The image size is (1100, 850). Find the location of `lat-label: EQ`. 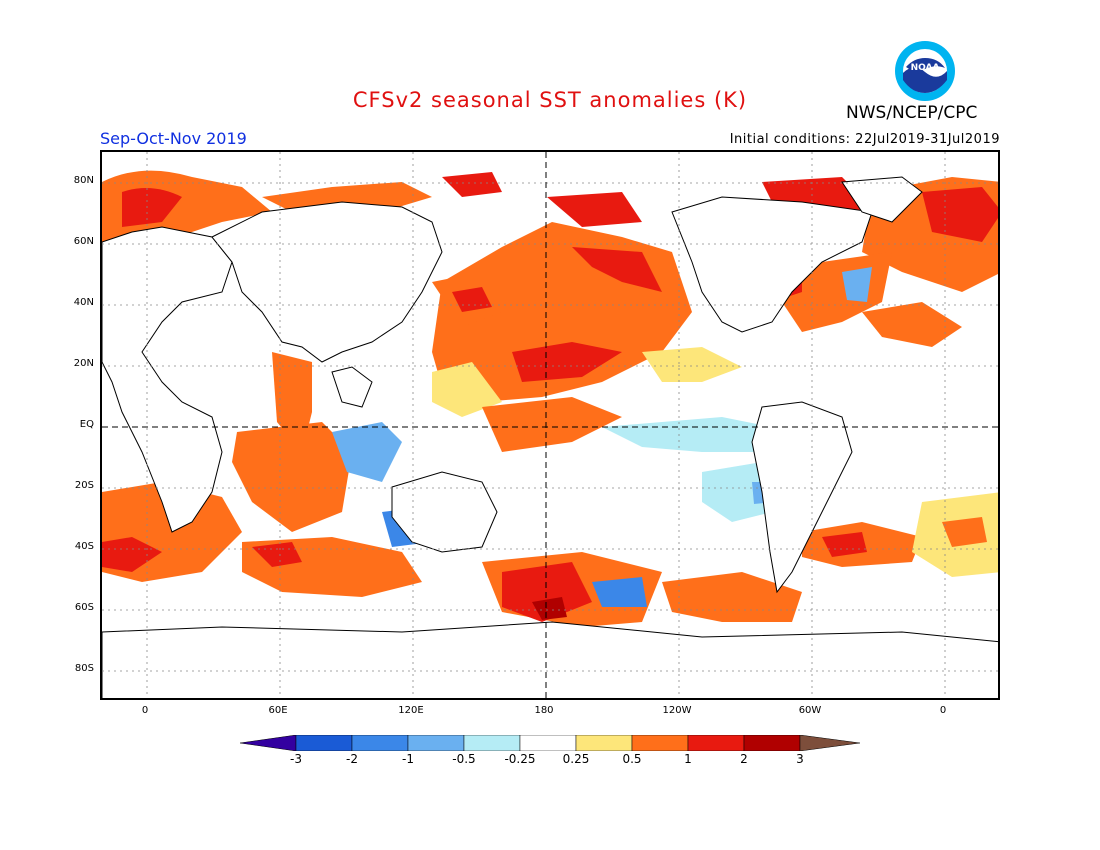

lat-label: EQ is located at coordinates (86, 424).